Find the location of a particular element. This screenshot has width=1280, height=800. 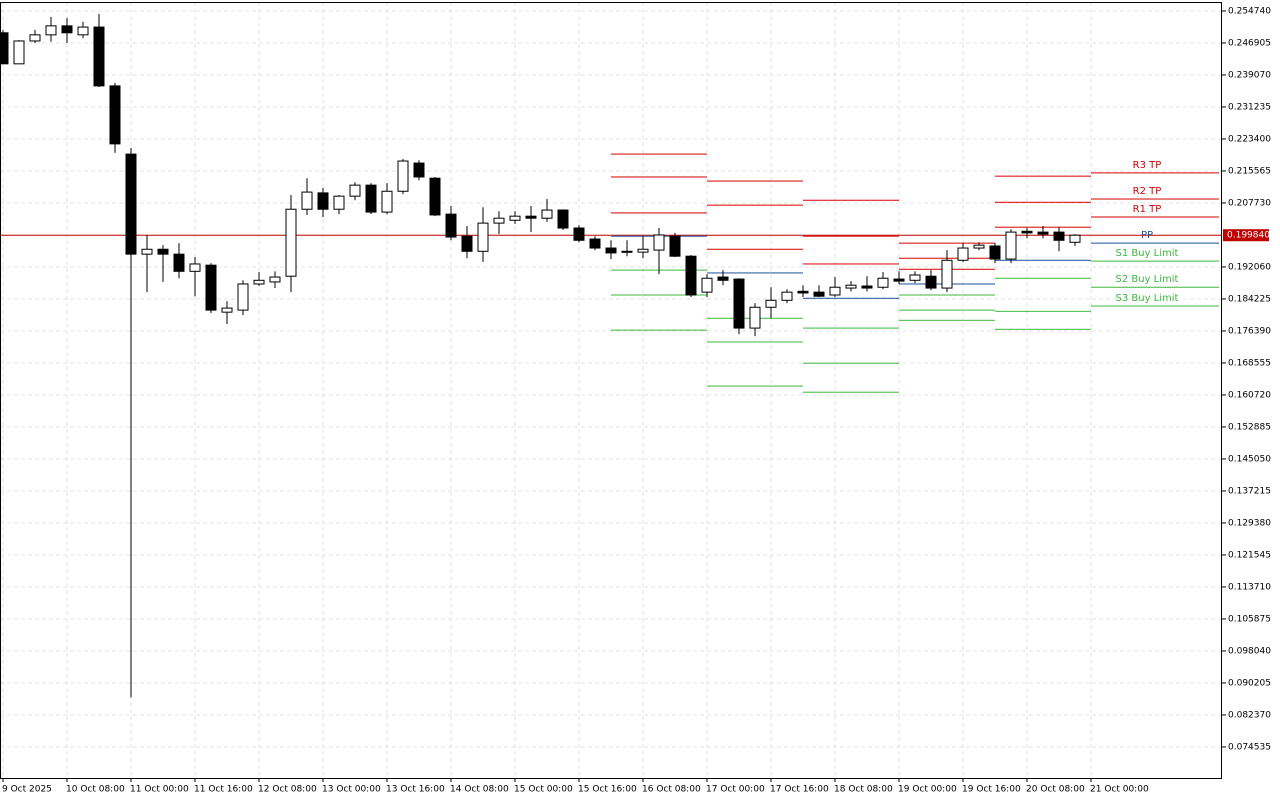

y-tick-label: 0.082370 is located at coordinates (1249, 715).